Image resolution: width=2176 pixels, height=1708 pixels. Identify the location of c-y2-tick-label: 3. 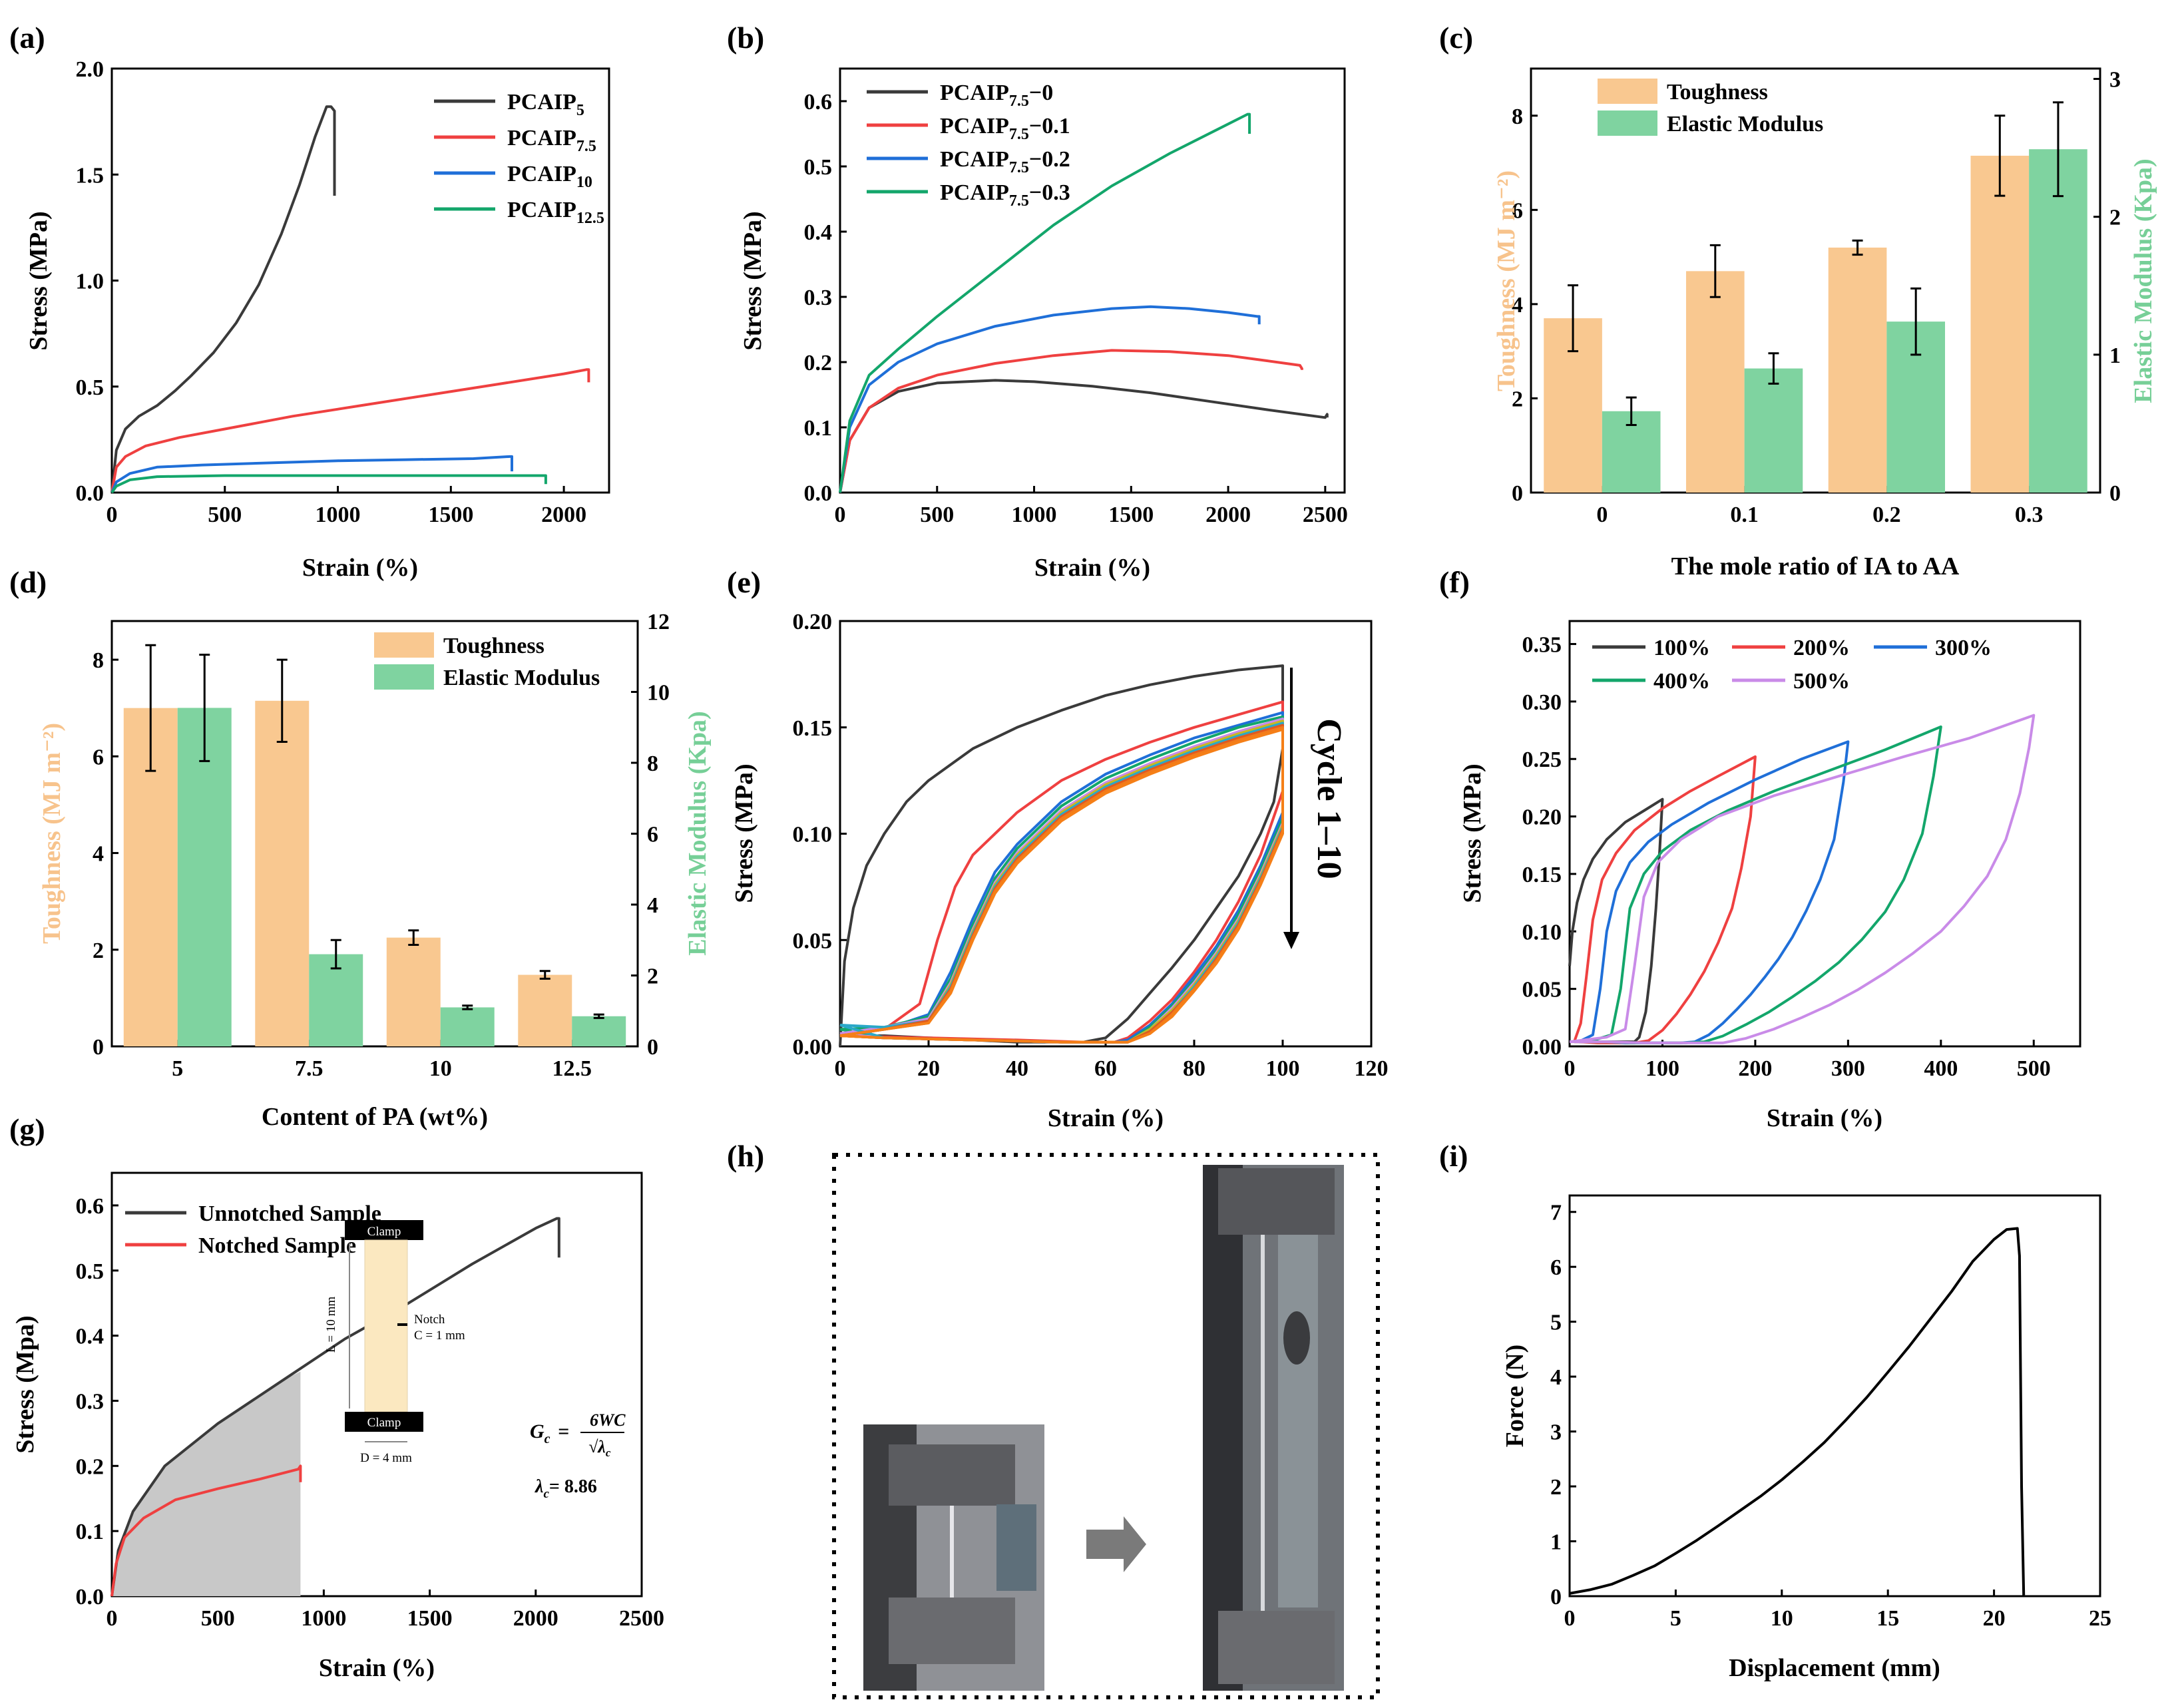
(2115, 80).